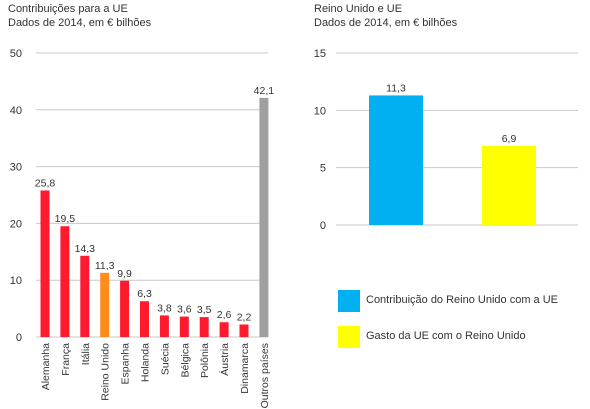  Describe the element at coordinates (65, 219) in the screenshot. I see `data-label-franca: 19,5` at that location.